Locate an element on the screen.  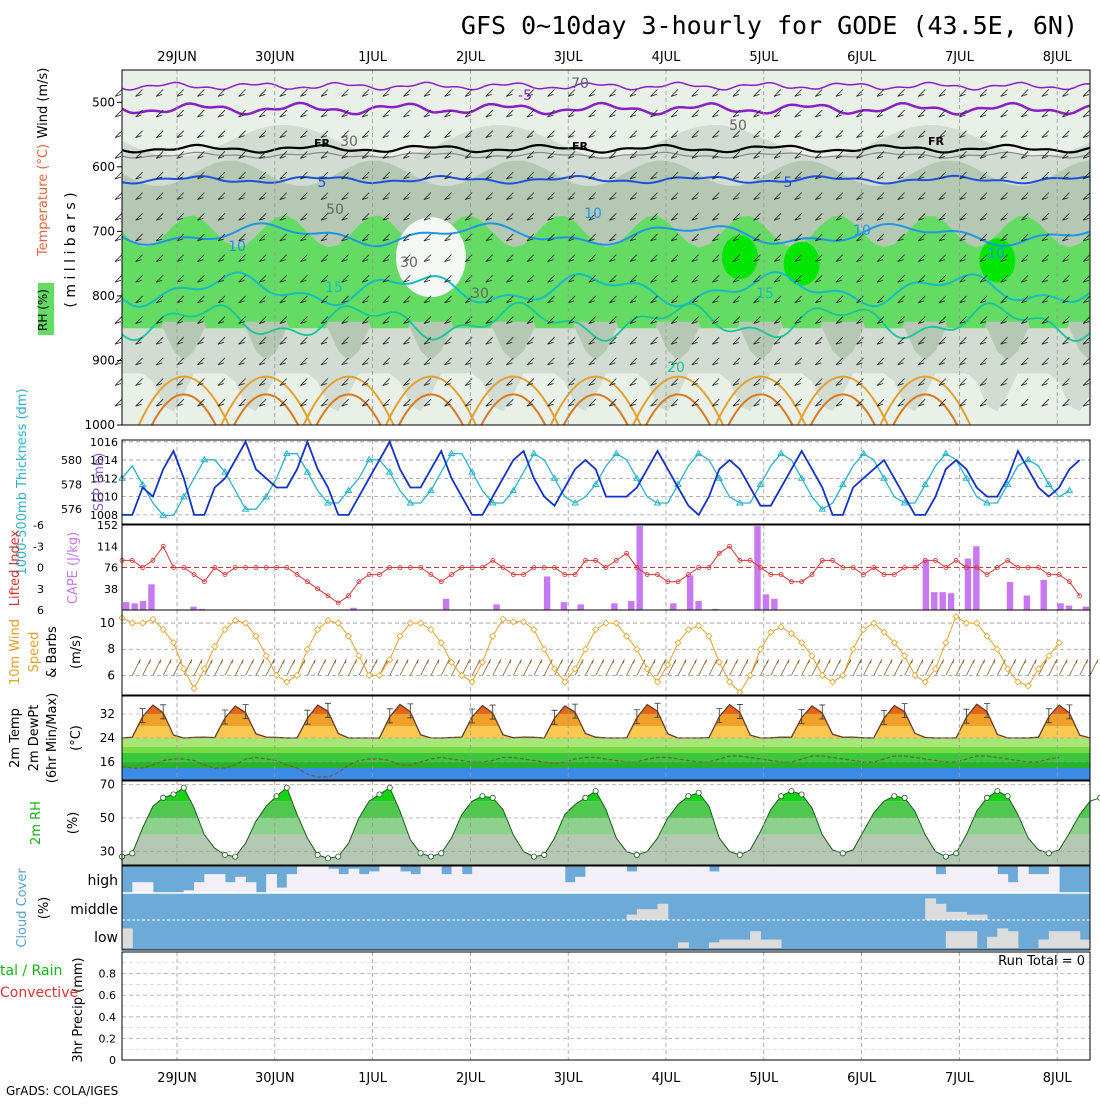
temp-line is located at coordinates (606, 721).